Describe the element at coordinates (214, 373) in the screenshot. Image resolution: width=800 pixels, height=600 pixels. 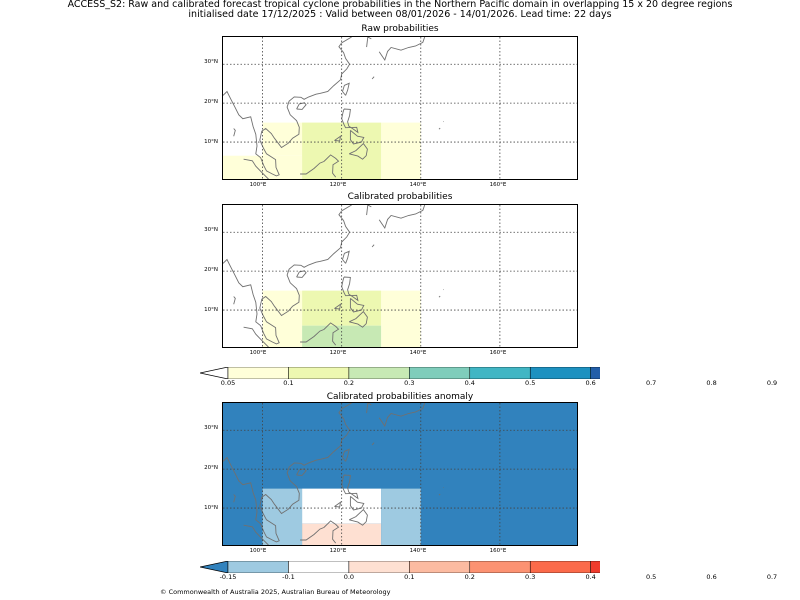
I see `colorbar-under-arrow` at that location.